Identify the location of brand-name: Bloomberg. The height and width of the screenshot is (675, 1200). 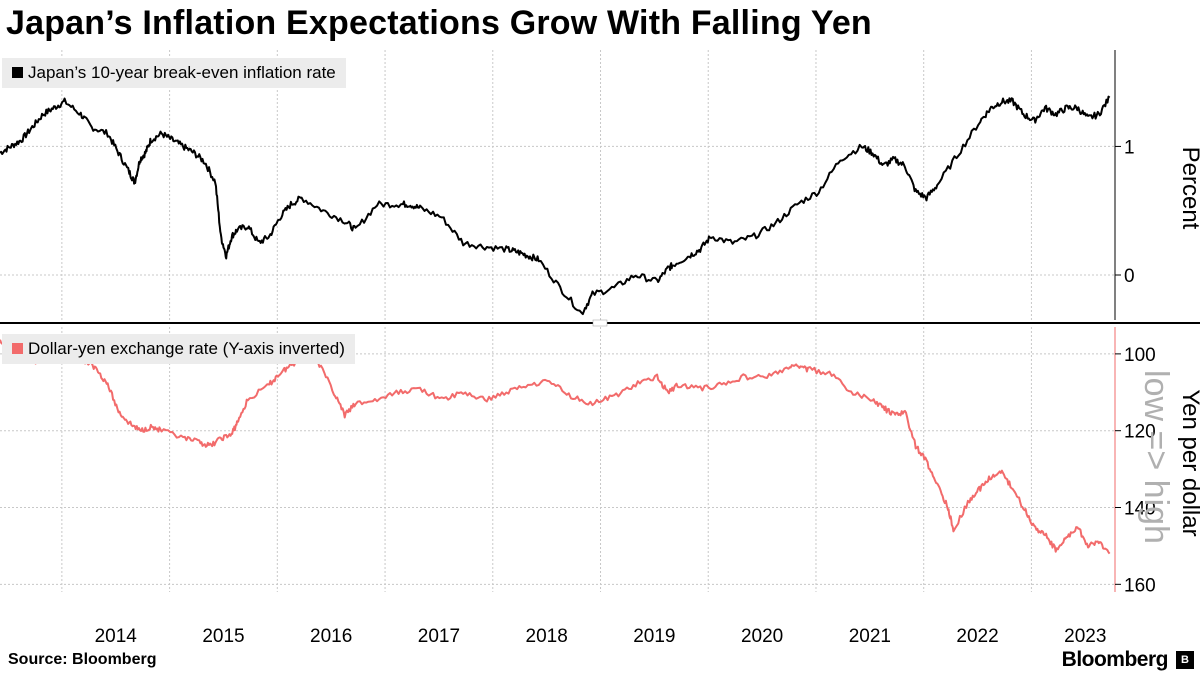
(1115, 659).